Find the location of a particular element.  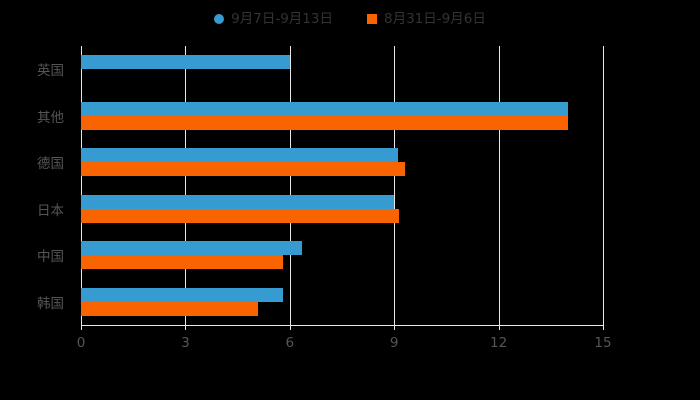

y-axis-label-0: 英国 is located at coordinates (50, 71).